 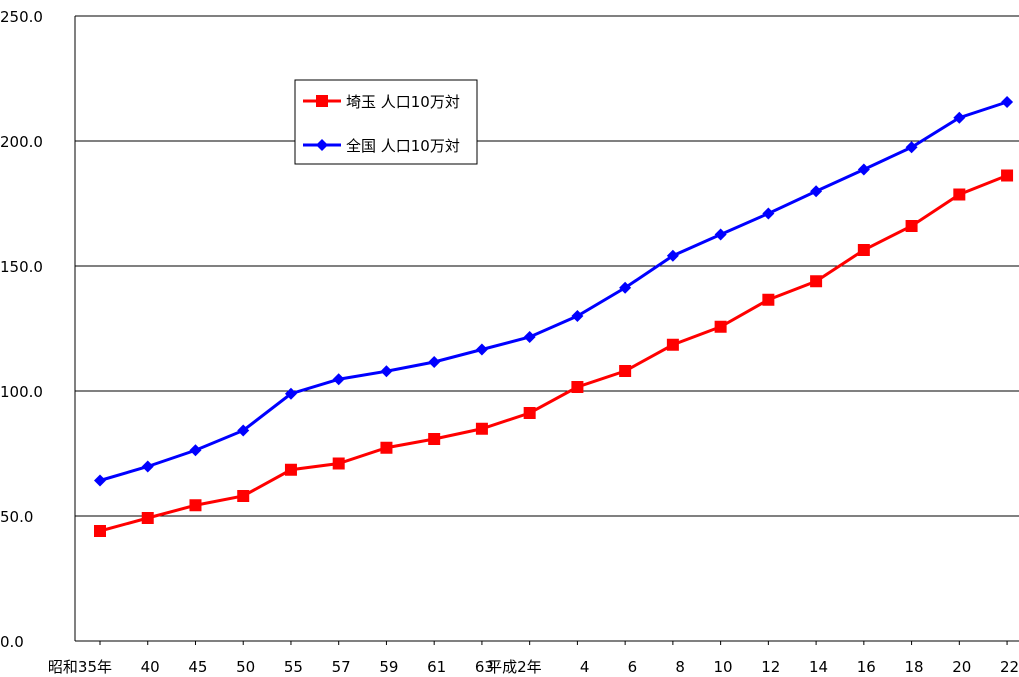 I want to click on legend-label-zenkoku: 全国 人口10万対, so click(x=403, y=146).